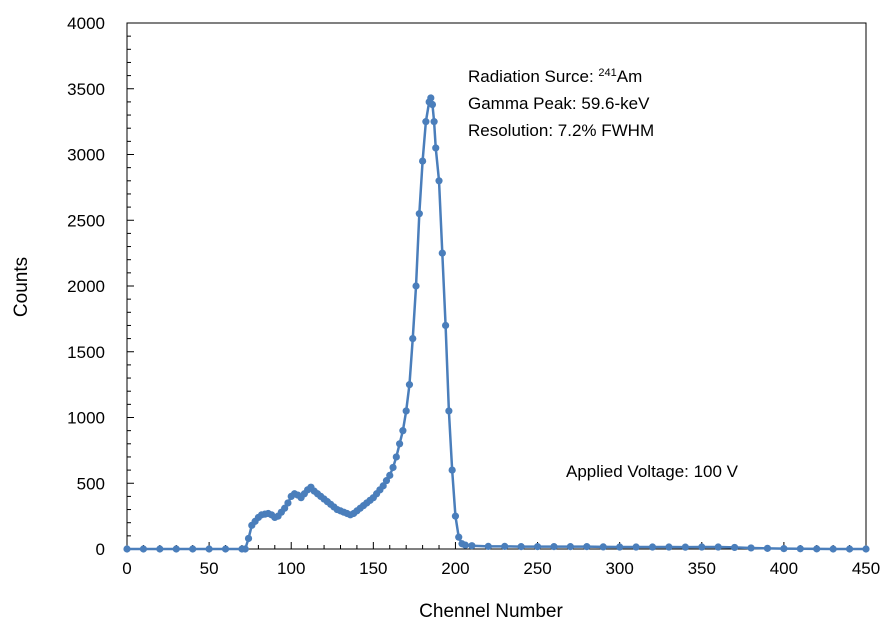 Image resolution: width=885 pixels, height=624 pixels. I want to click on annotation-radiation-source: Radiation Surce: 241Am, so click(555, 76).